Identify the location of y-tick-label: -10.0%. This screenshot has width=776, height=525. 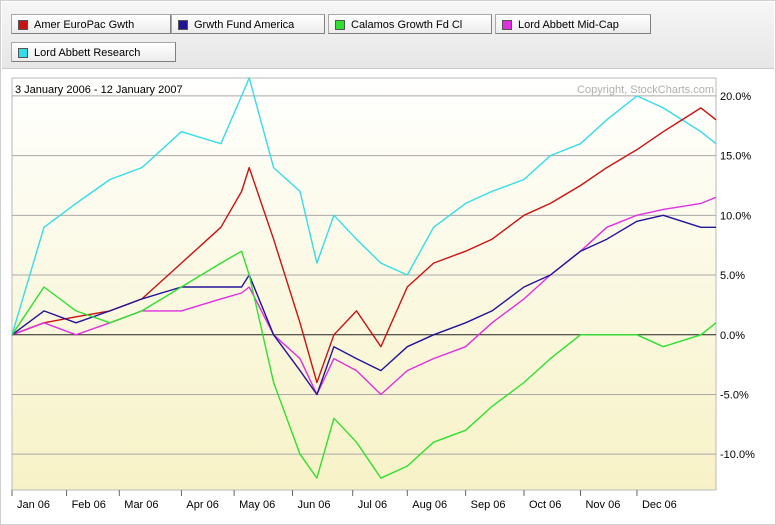
(737, 455).